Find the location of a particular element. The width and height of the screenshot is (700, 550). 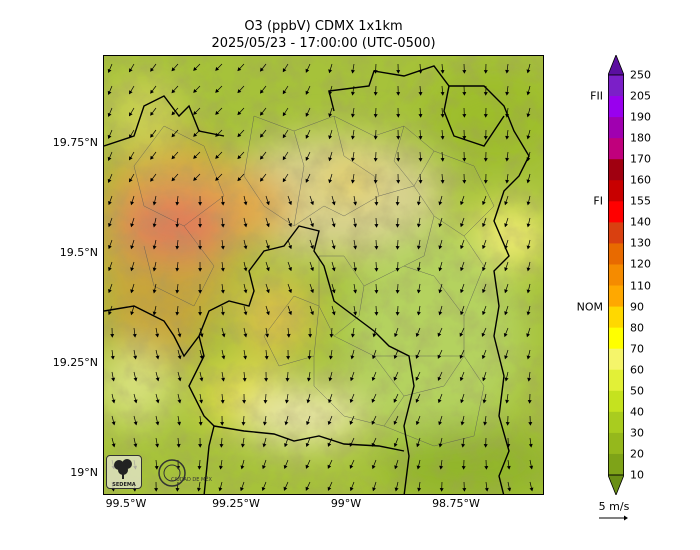

colorbar-tick-label: 190 is located at coordinates (640, 117).